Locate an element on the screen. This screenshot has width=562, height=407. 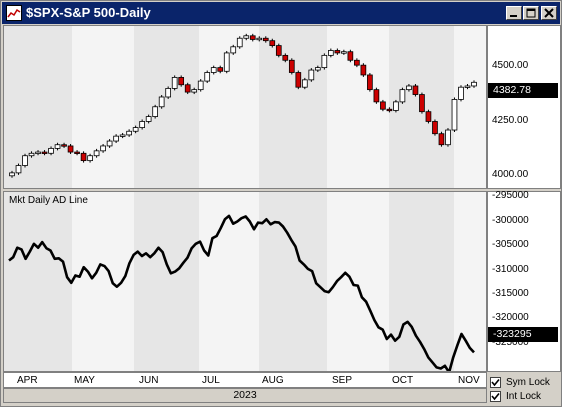
price-tick-label: 4250.00 is located at coordinates (510, 120).